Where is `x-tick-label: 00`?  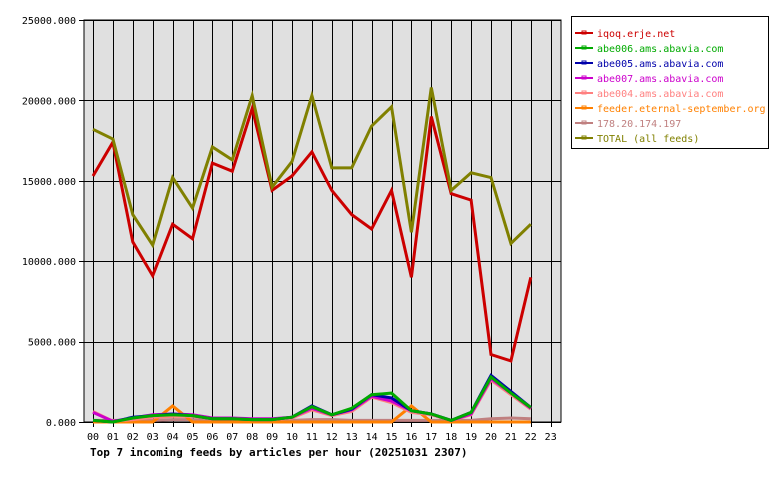 x-tick-label: 00 is located at coordinates (93, 437).